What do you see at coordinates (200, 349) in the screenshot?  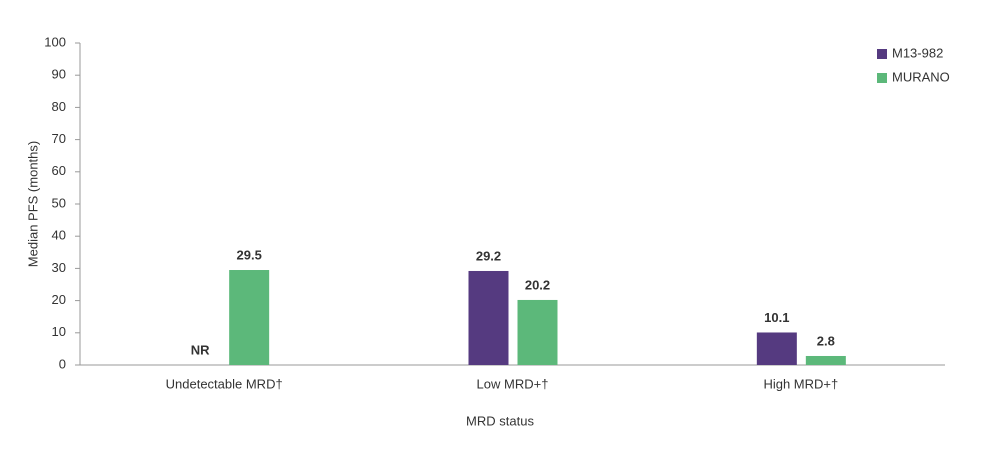 I see `value-label: NR` at bounding box center [200, 349].